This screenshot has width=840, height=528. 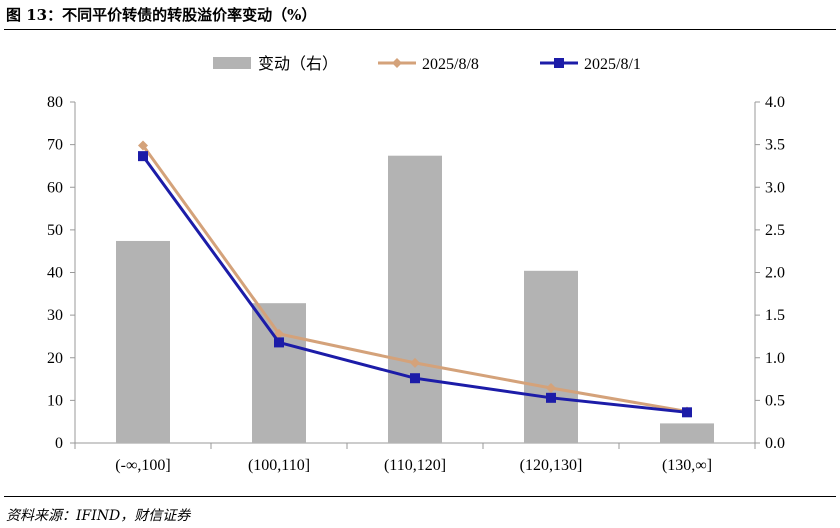 I want to click on left-tick-label: 60, so click(x=55, y=187).